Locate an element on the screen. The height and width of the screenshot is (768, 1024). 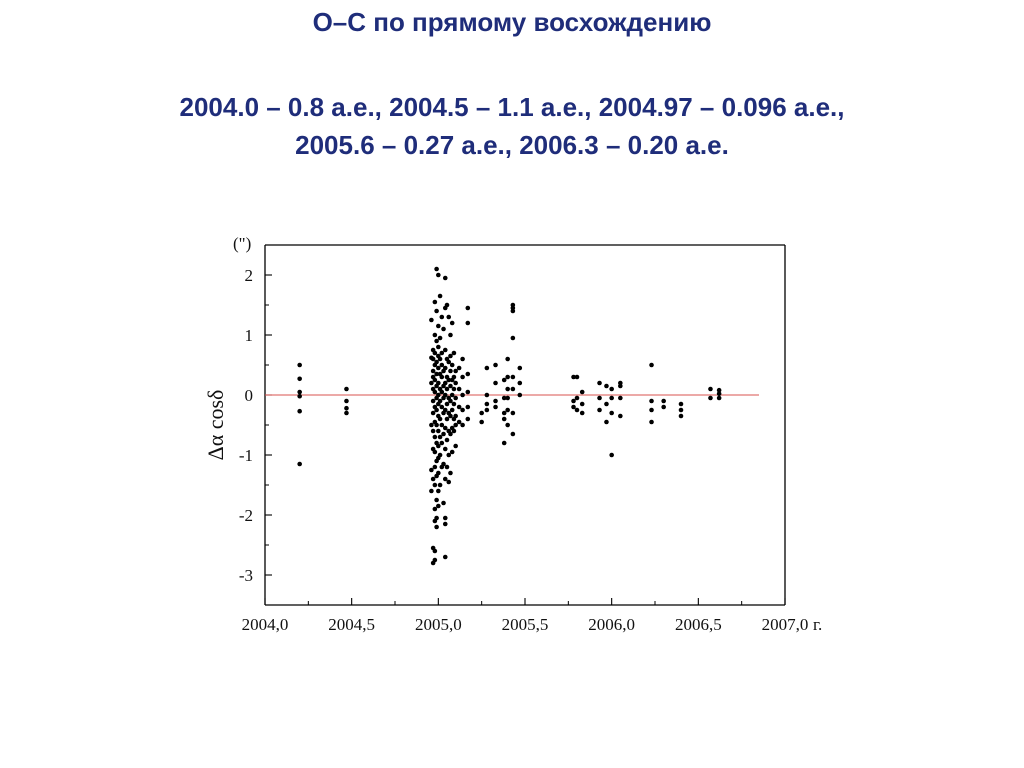
y-tick-label: 1 is located at coordinates (249, 335).